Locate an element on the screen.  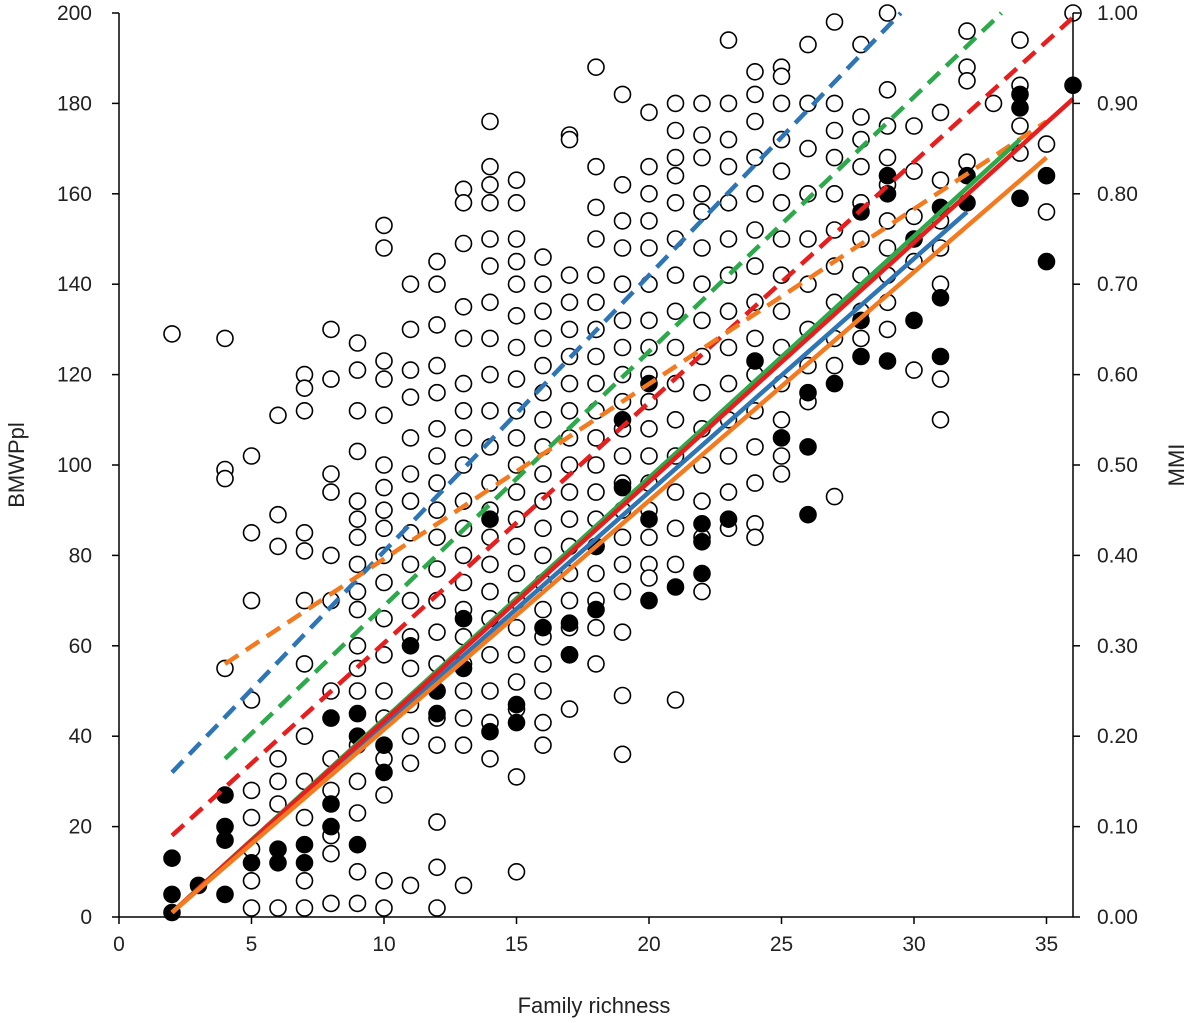
y-tick-label: 80 is located at coordinates (80, 555).